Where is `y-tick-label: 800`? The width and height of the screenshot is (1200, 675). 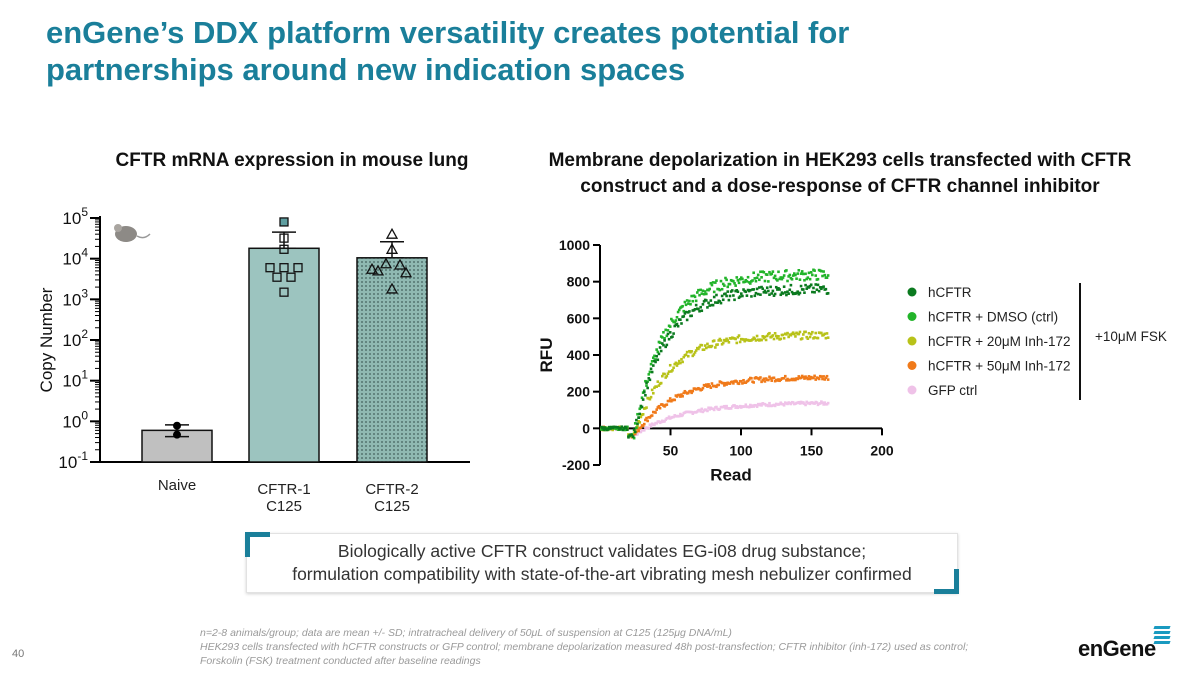
y-tick-label: 800 is located at coordinates (579, 282).